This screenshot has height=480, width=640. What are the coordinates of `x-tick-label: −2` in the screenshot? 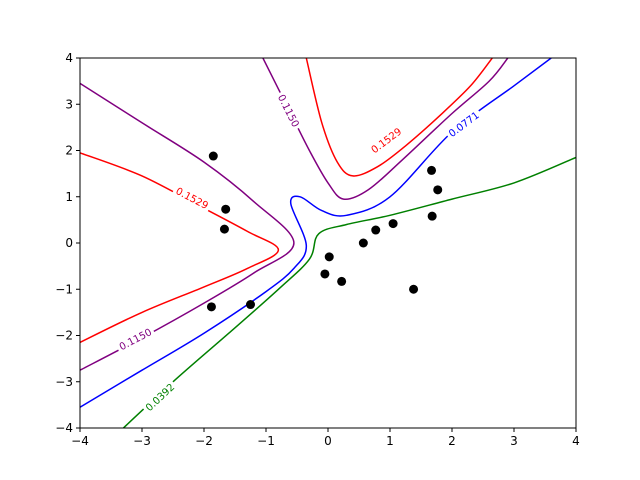 It's located at (204, 441).